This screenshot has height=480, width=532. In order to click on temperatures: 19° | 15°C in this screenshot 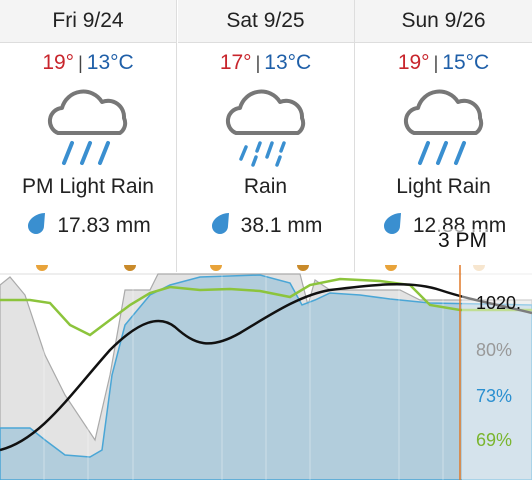, I will do `click(443, 63)`.